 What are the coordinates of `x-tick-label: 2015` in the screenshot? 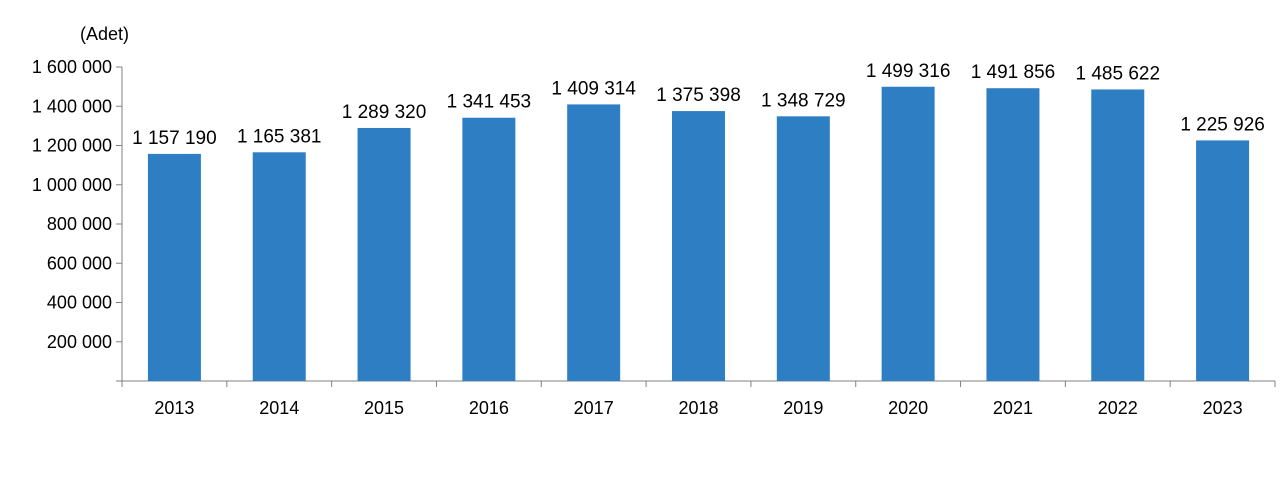 It's located at (384, 408).